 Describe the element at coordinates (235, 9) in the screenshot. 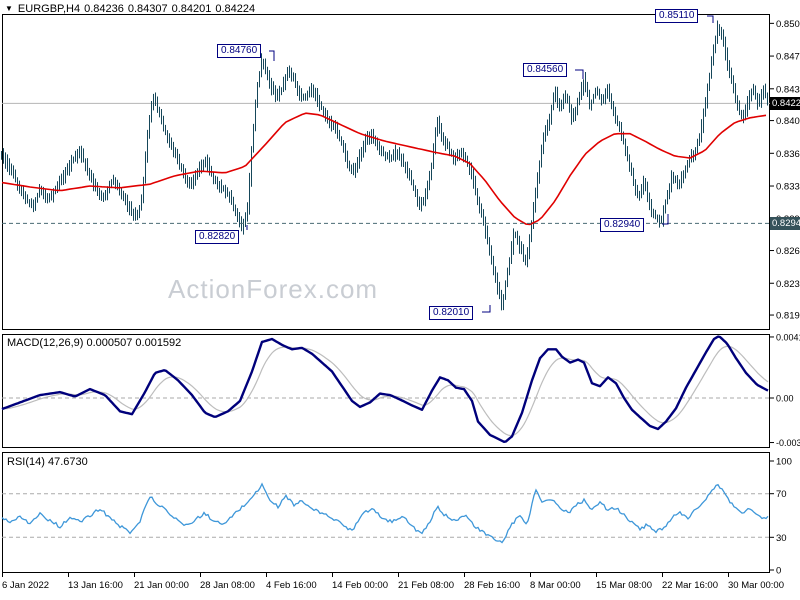

I see `quote-close: 0.84224` at that location.